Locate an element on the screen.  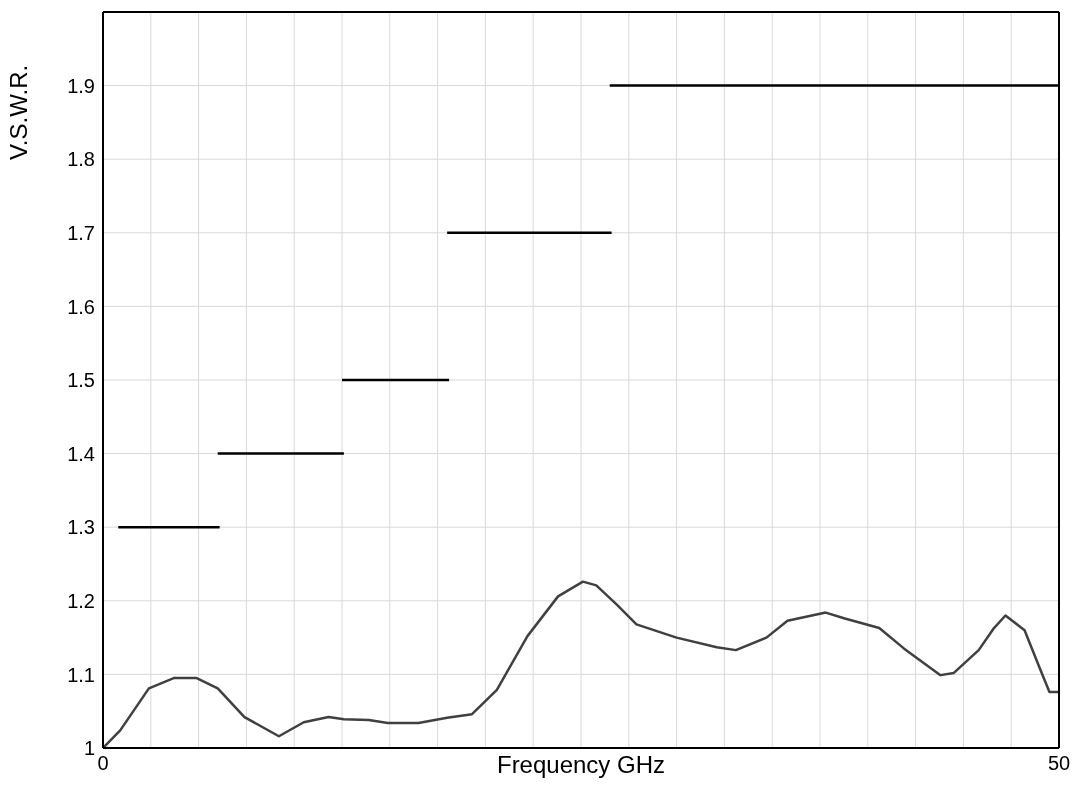
x-tick-label: 0 is located at coordinates (103, 763).